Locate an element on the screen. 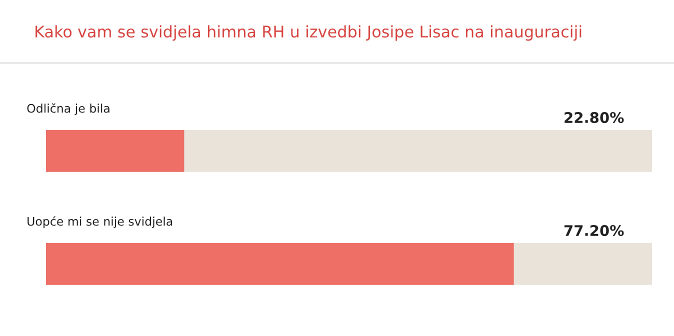 This screenshot has height=336, width=674. chart-title: Kako vam se svidjela himna RH u izvedbi Josipe Lisac na inauguraciji is located at coordinates (309, 33).